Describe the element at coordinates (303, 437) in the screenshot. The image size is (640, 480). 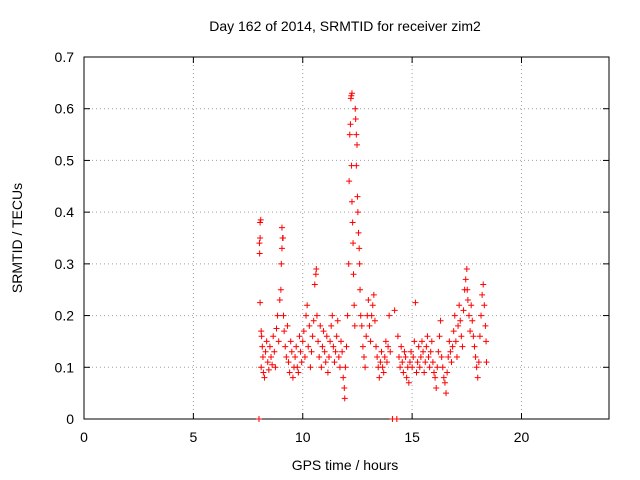
I see `x-tick-label: 10` at that location.